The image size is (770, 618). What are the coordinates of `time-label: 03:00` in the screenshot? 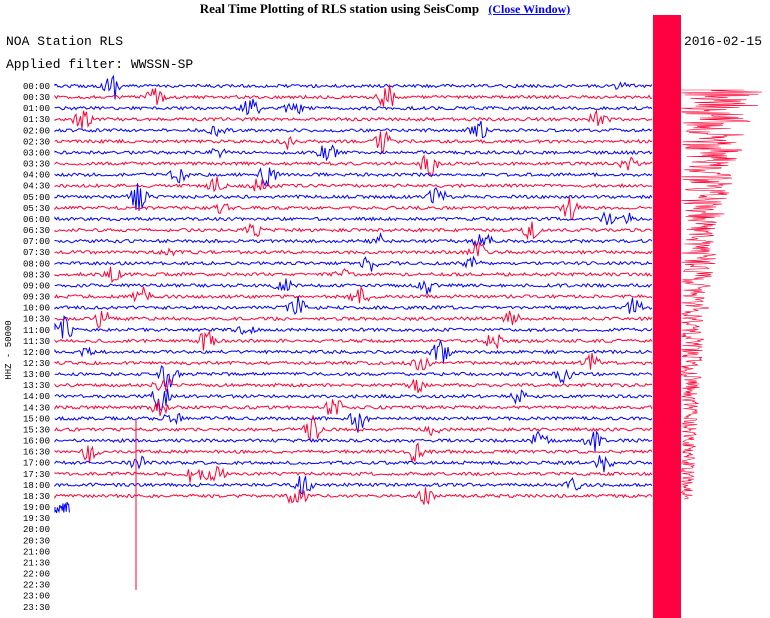 It's located at (36, 153).